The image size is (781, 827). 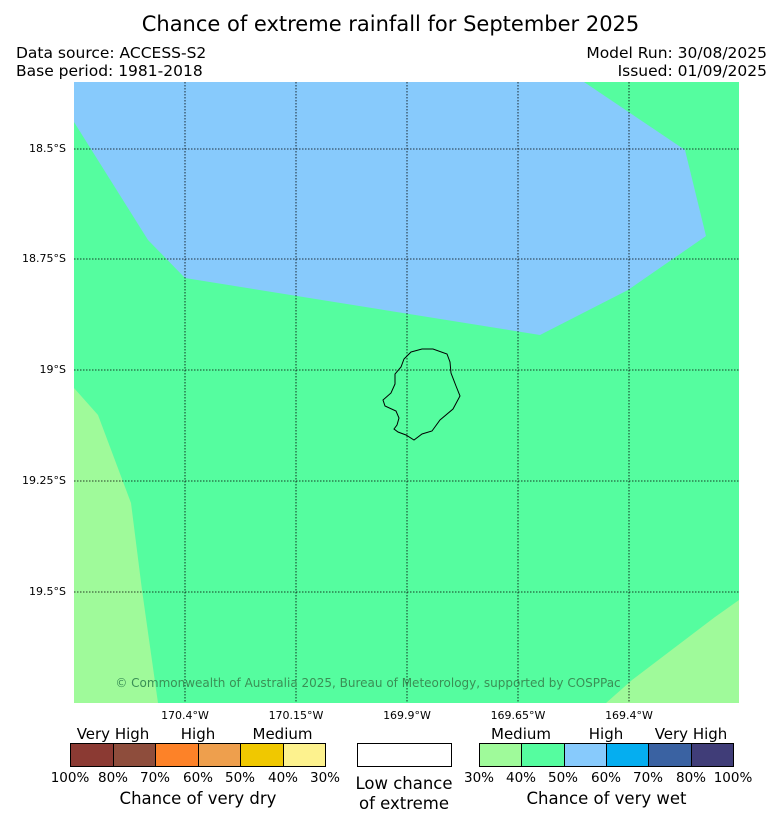 I want to click on data-source-text: Data source: ACCESS-S2, so click(x=111, y=53).